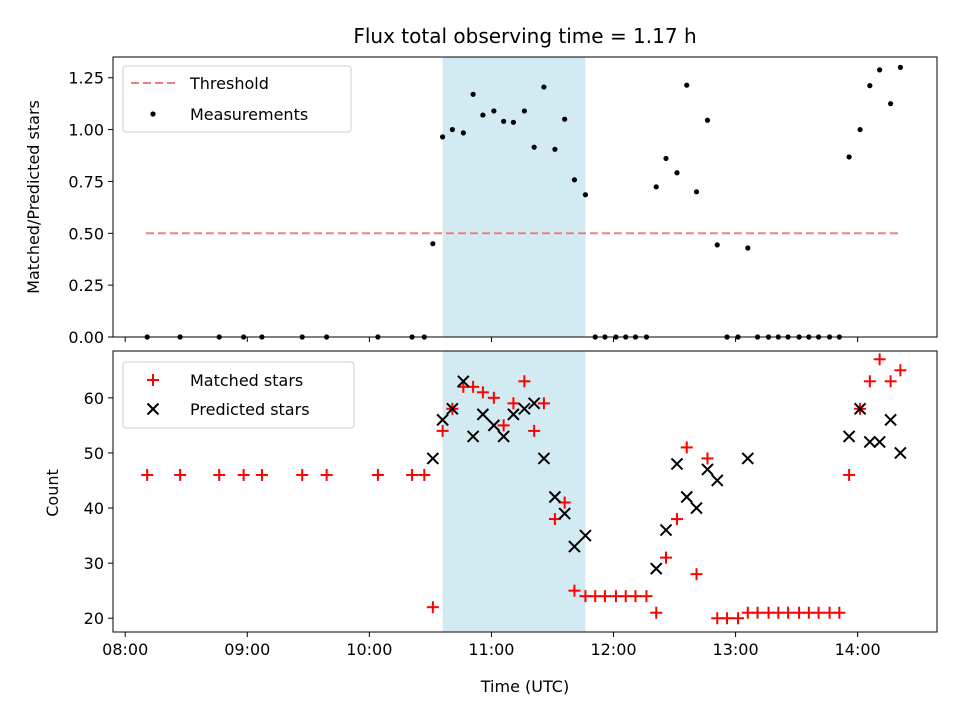 The height and width of the screenshot is (720, 960). Describe the element at coordinates (86, 285) in the screenshot. I see `y-tick-label: 0.25` at that location.